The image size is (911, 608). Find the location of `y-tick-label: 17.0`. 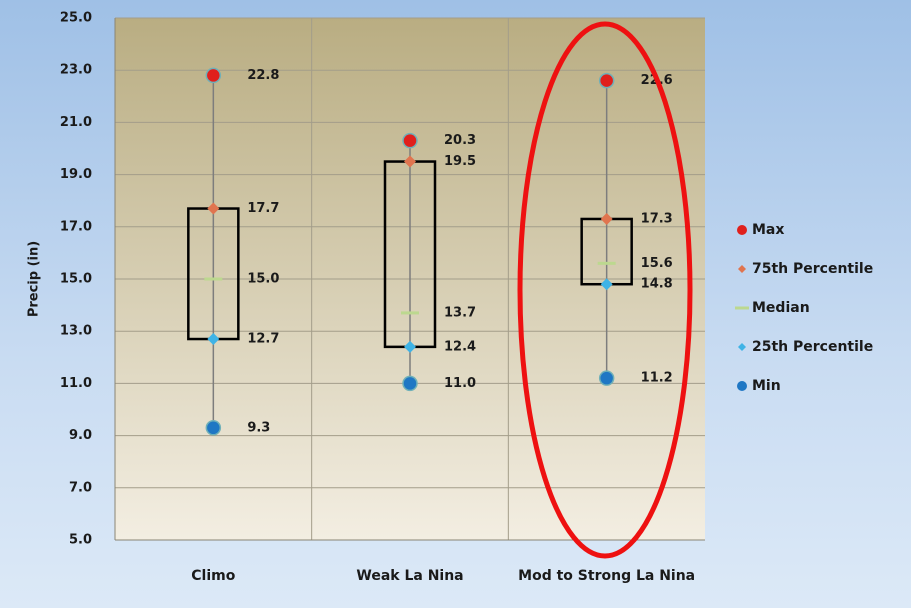

y-tick-label: 17.0 is located at coordinates (76, 226).